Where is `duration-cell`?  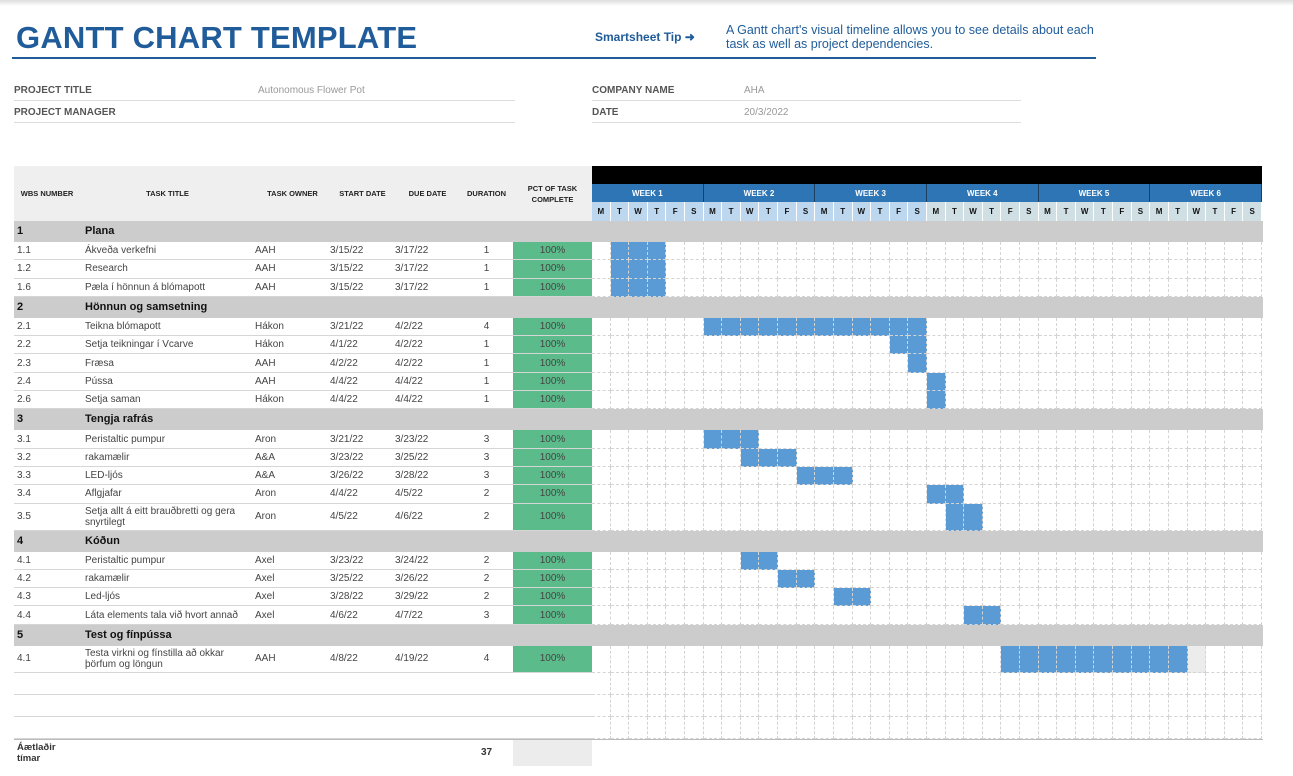 duration-cell is located at coordinates (486, 706).